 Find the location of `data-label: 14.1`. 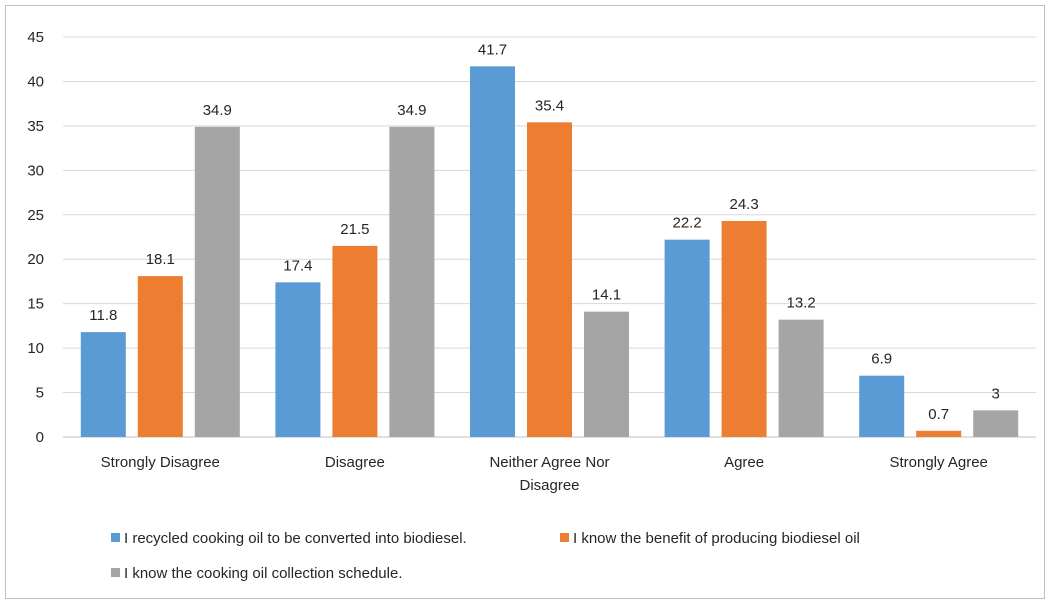

data-label: 14.1 is located at coordinates (606, 295).